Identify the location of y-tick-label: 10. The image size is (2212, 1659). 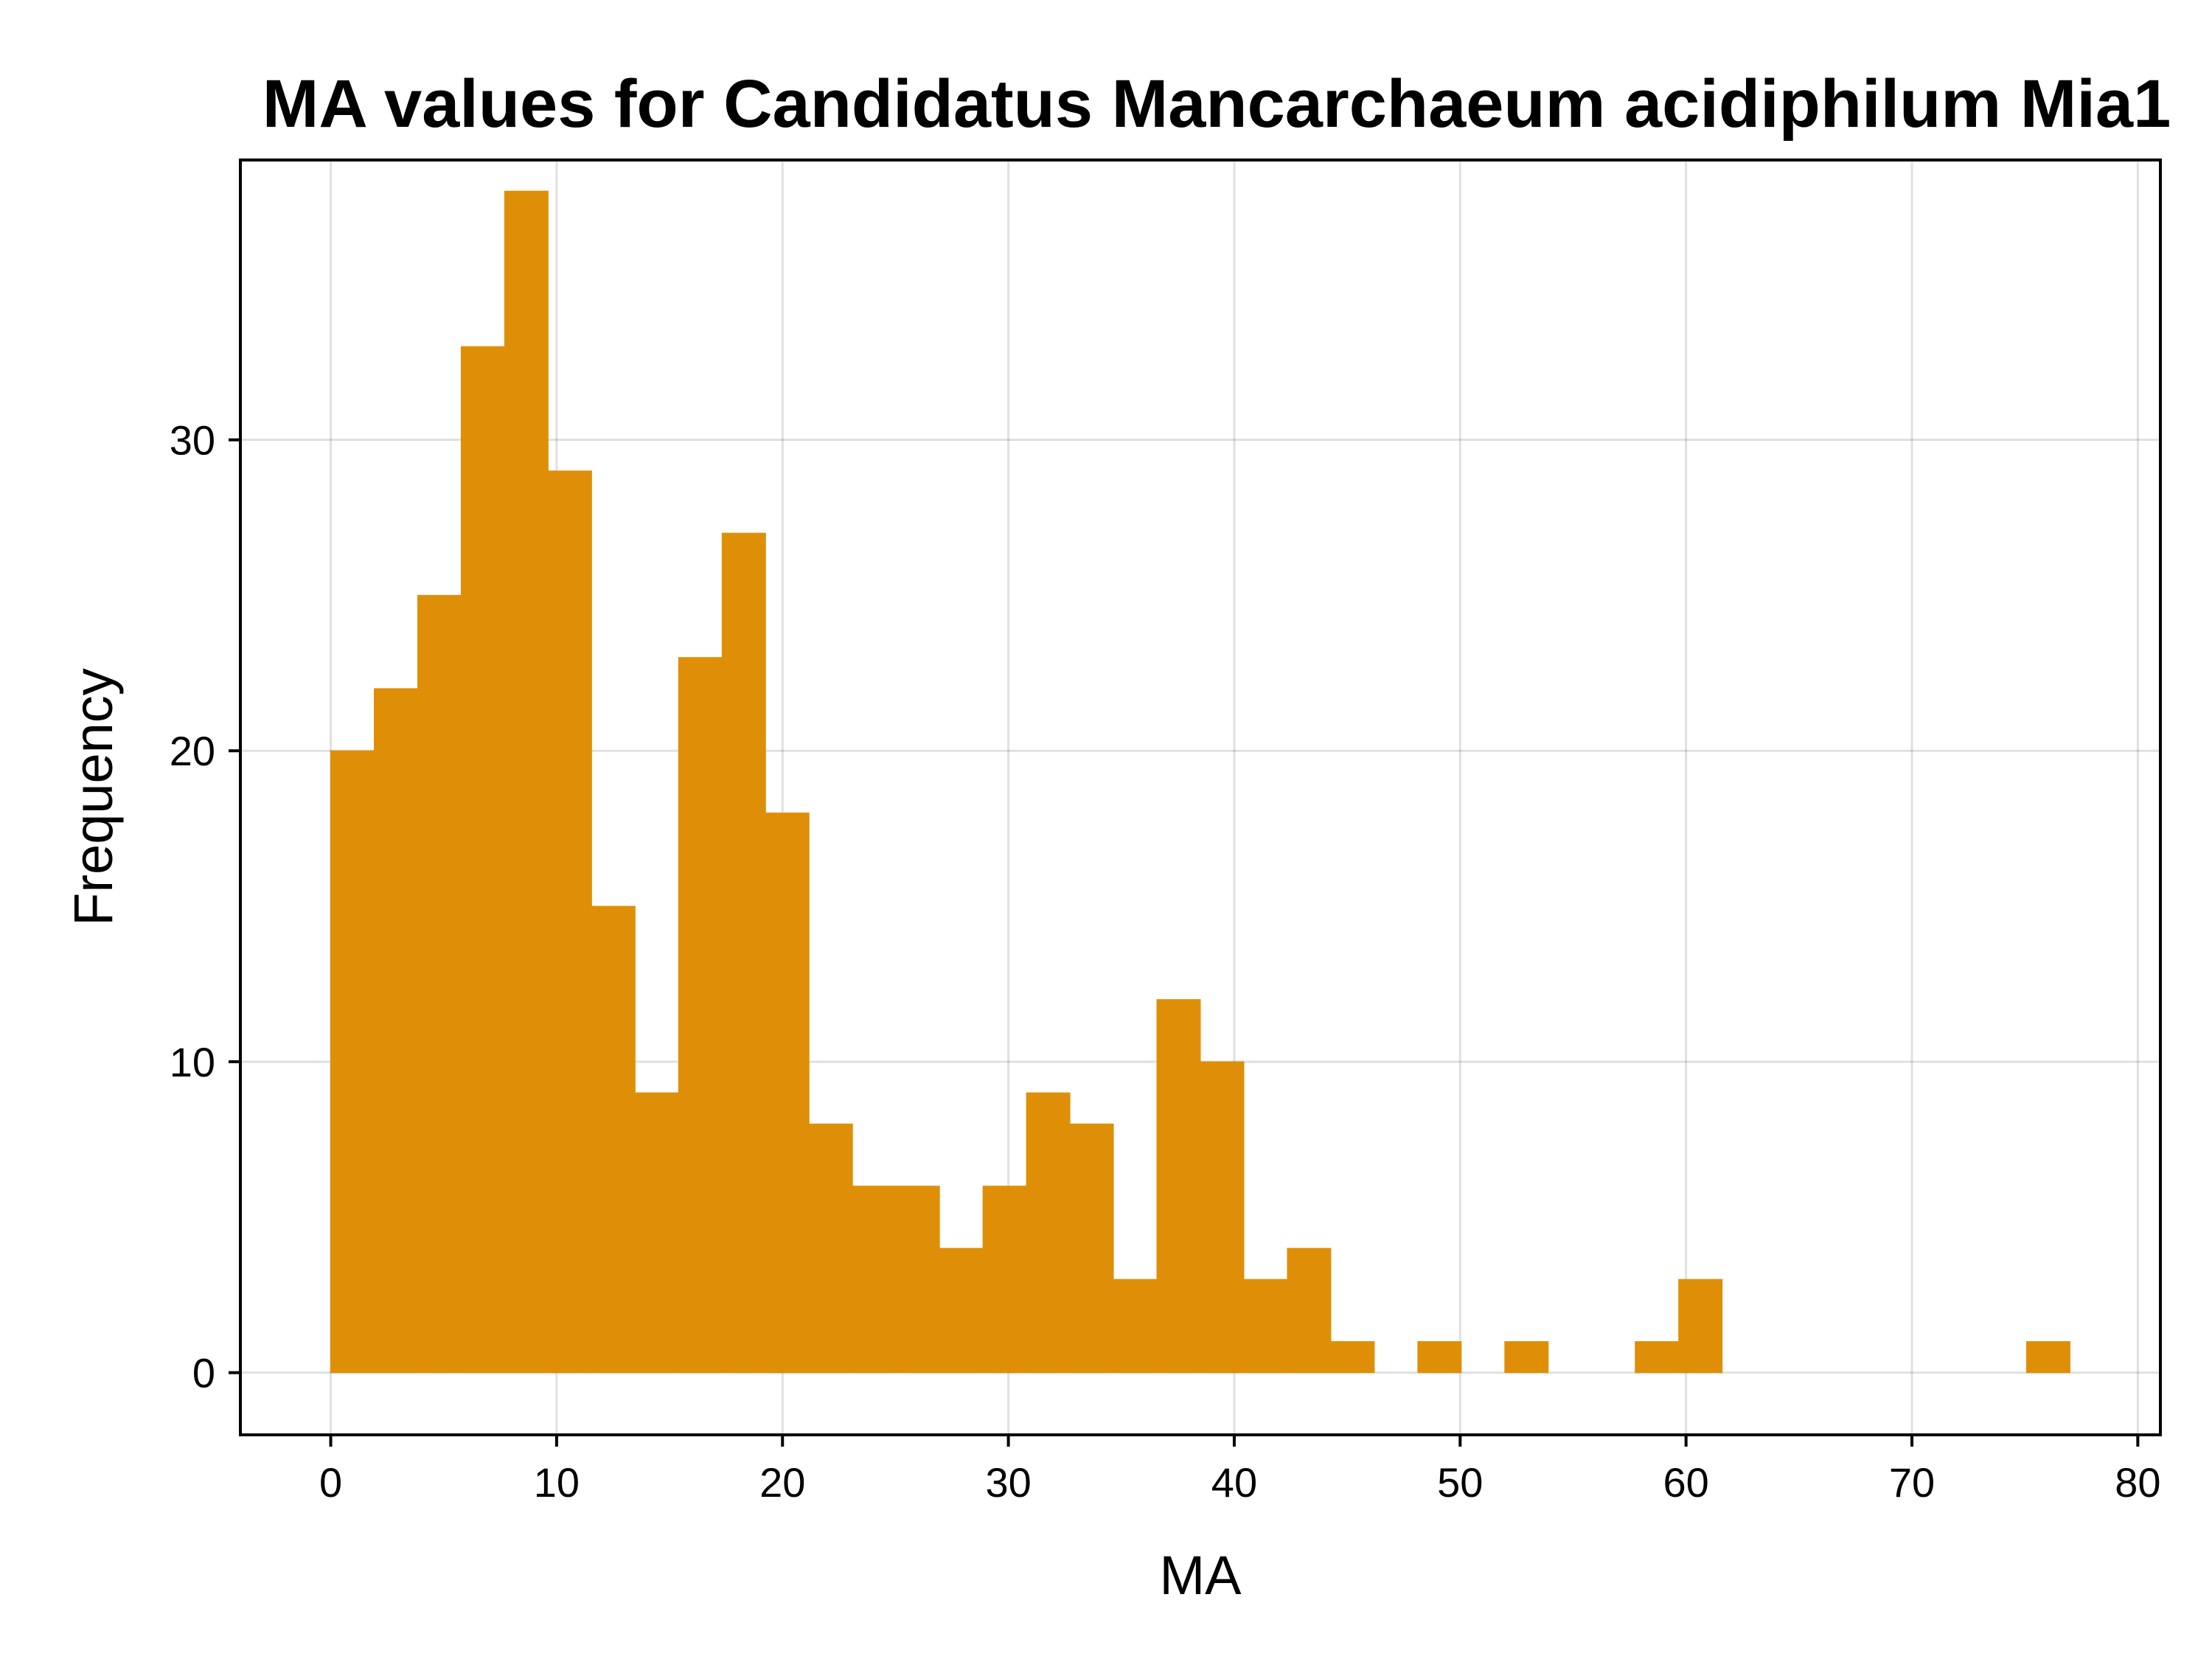
(192, 1062).